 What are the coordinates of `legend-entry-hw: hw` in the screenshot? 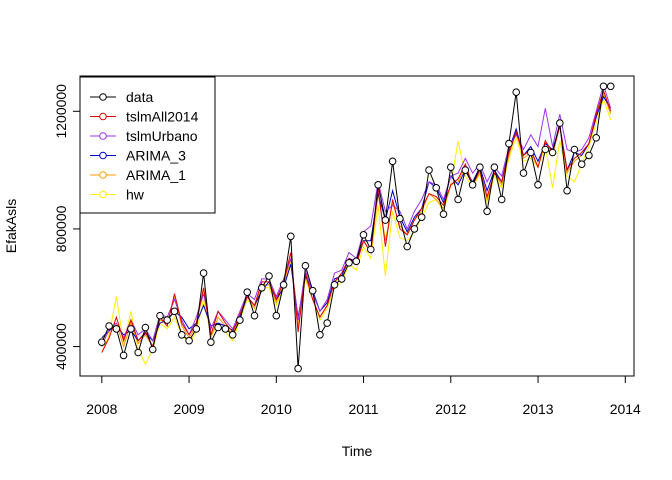 It's located at (117, 195).